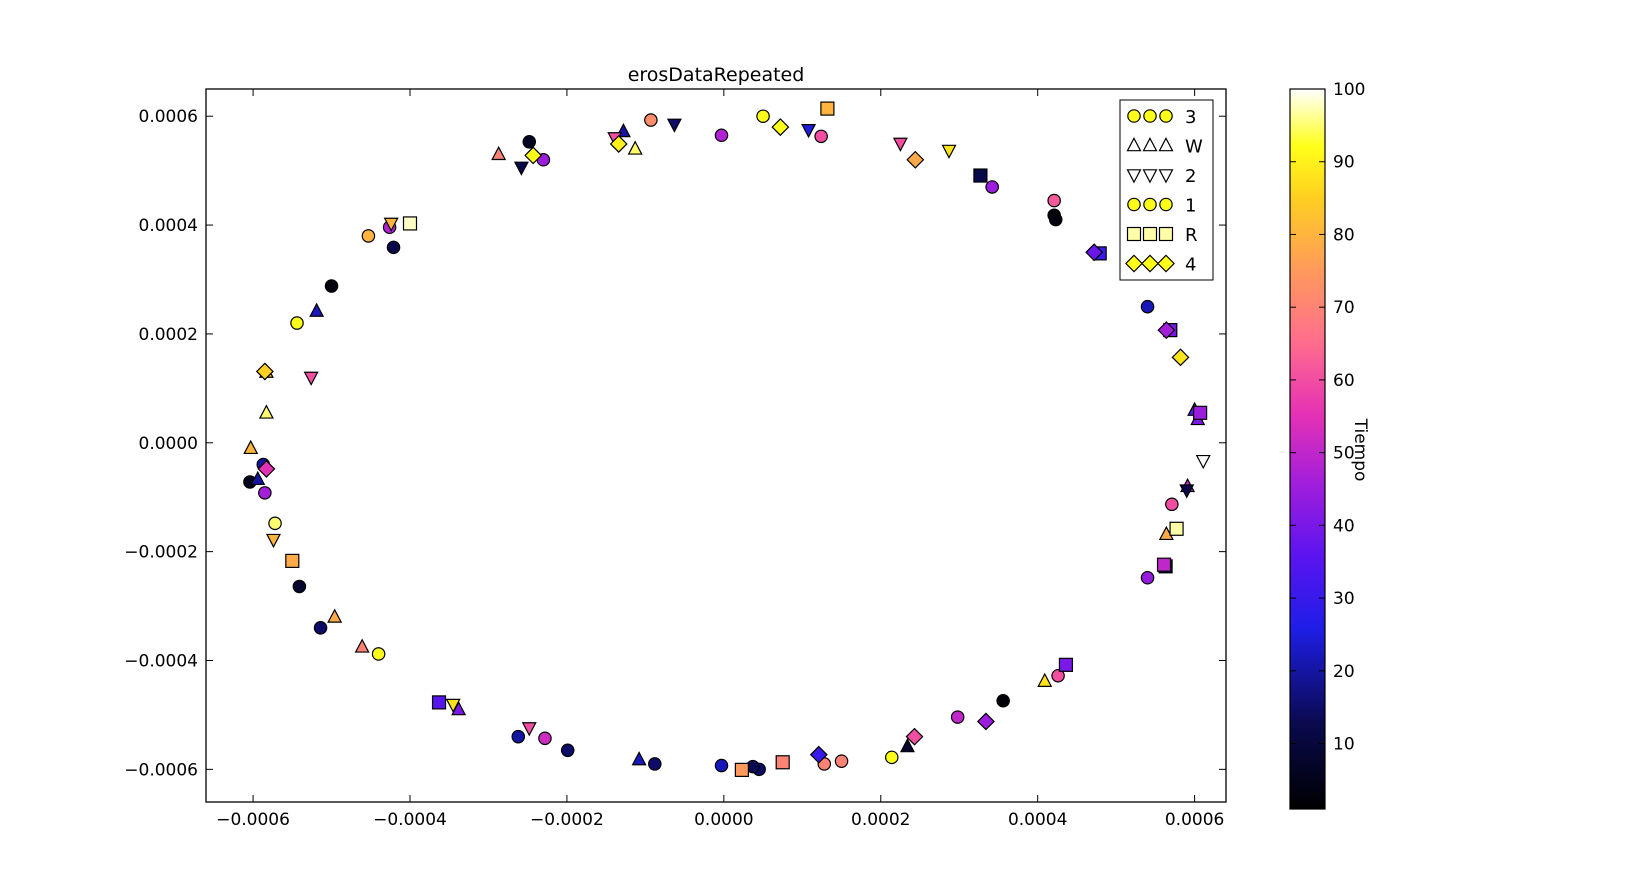  Describe the element at coordinates (1191, 235) in the screenshot. I see `legend-label: R` at that location.